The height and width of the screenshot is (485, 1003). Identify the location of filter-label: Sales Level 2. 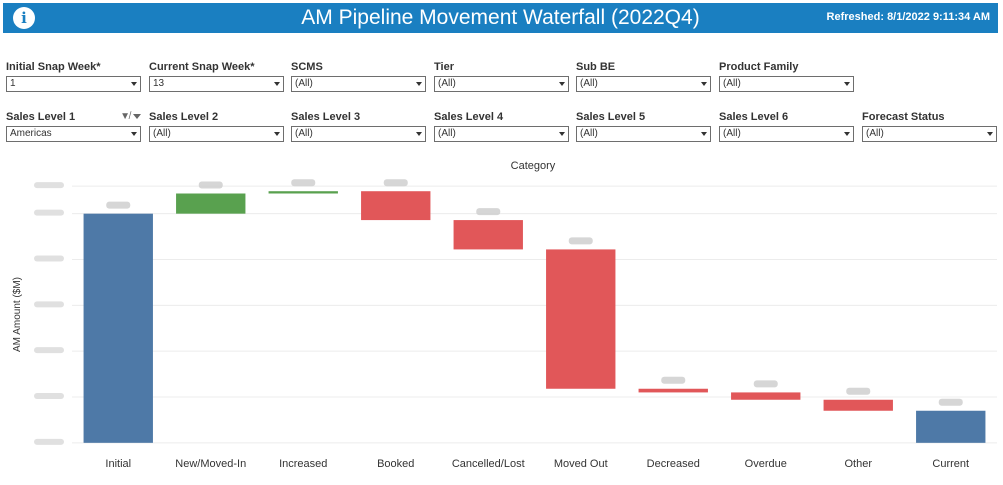
(184, 117).